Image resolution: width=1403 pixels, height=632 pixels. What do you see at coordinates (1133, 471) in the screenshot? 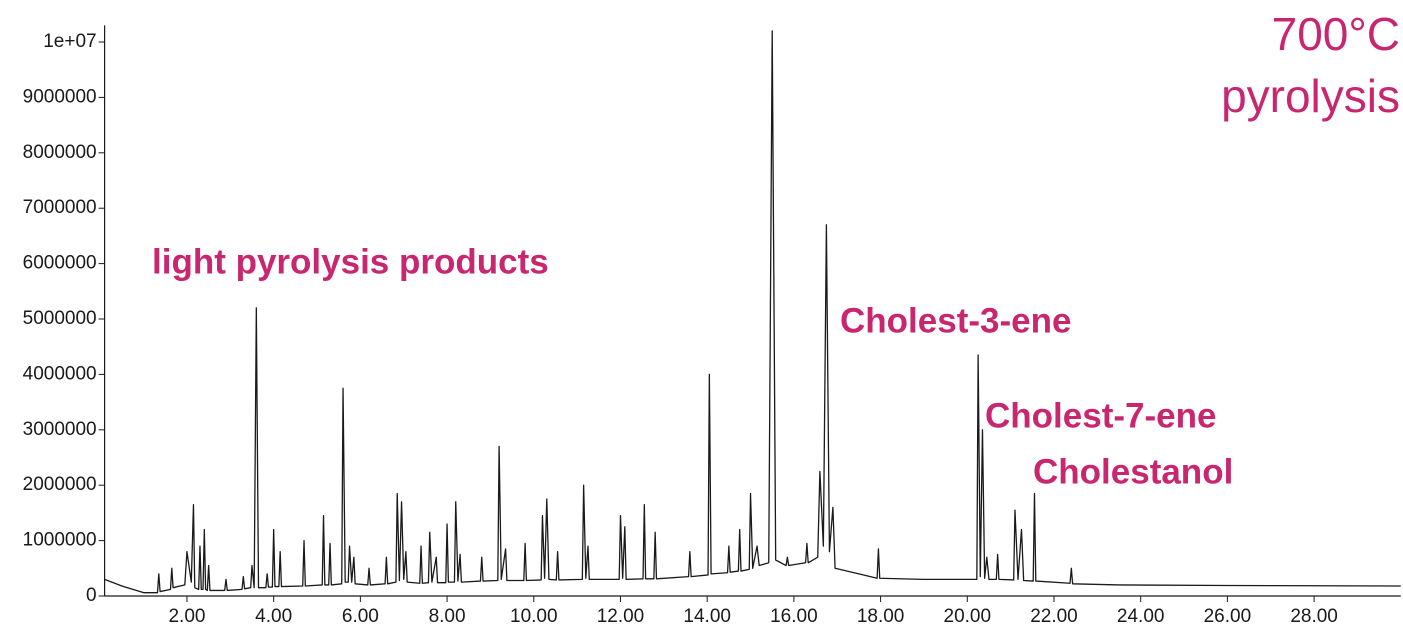
I see `annotation: Cholestanol` at bounding box center [1133, 471].